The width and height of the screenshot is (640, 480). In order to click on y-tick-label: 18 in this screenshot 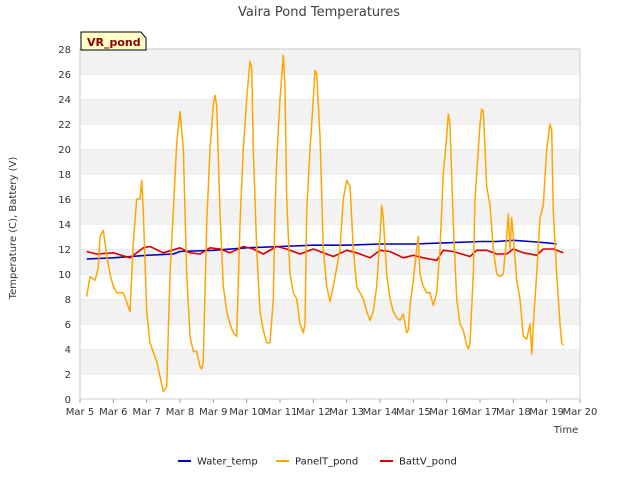, I will do `click(64, 175)`.